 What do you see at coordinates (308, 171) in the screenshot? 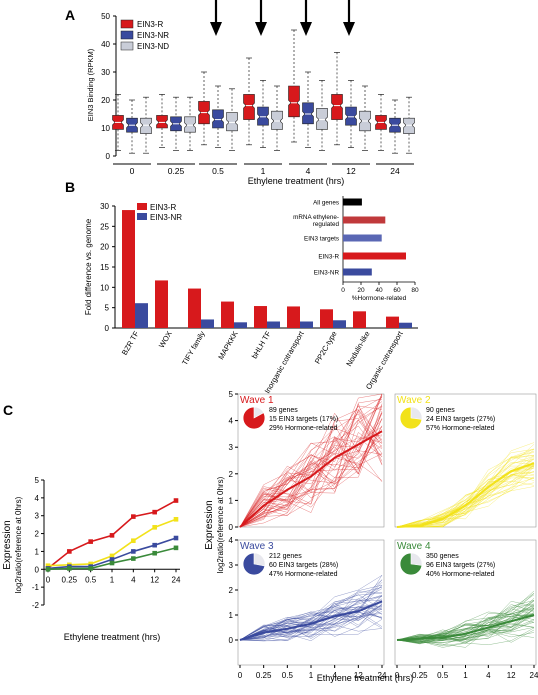
I see `a-category-label: 4` at bounding box center [308, 171].